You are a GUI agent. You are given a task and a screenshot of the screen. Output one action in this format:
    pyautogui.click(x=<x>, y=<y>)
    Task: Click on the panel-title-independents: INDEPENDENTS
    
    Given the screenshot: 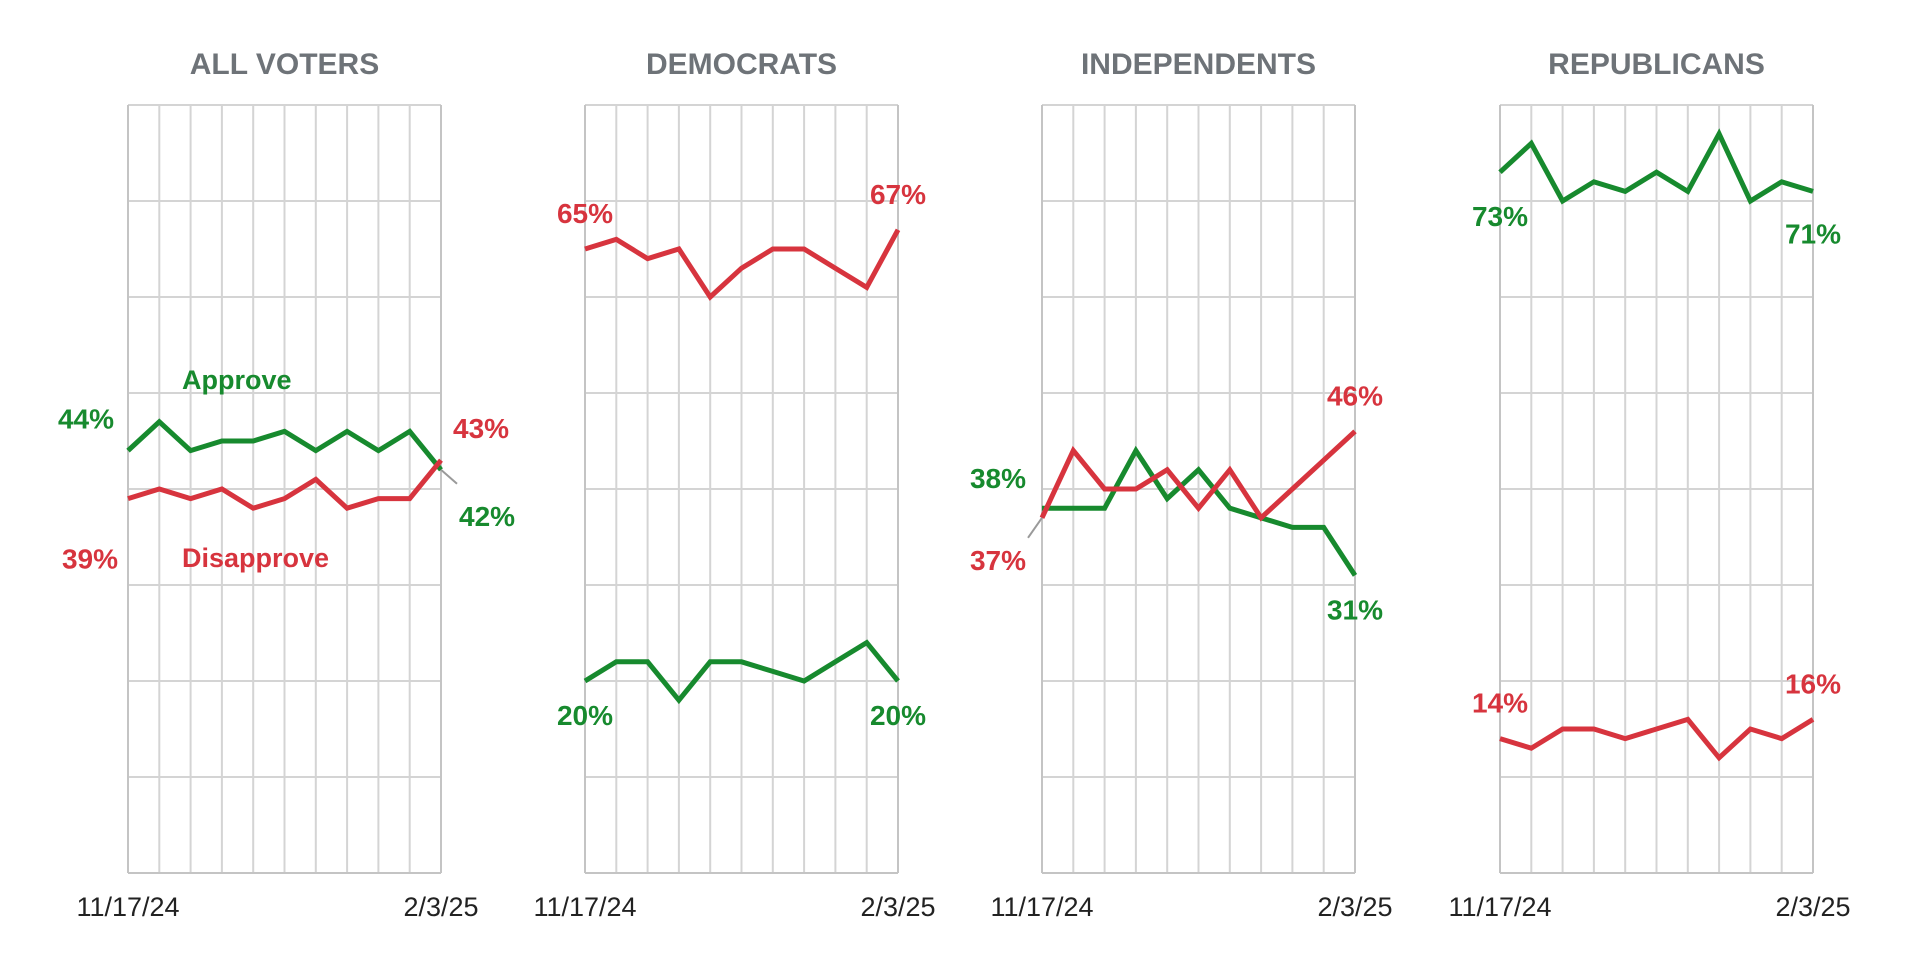 What is the action you would take?
    pyautogui.click(x=1198, y=64)
    